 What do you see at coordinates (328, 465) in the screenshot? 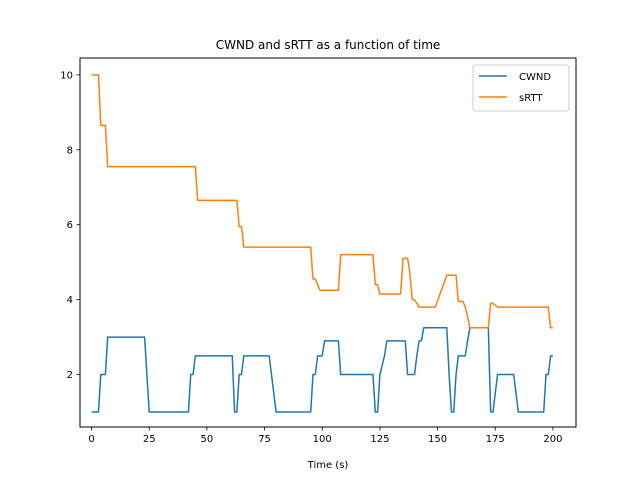
I see `x-axis-label: Time (s)` at bounding box center [328, 465].